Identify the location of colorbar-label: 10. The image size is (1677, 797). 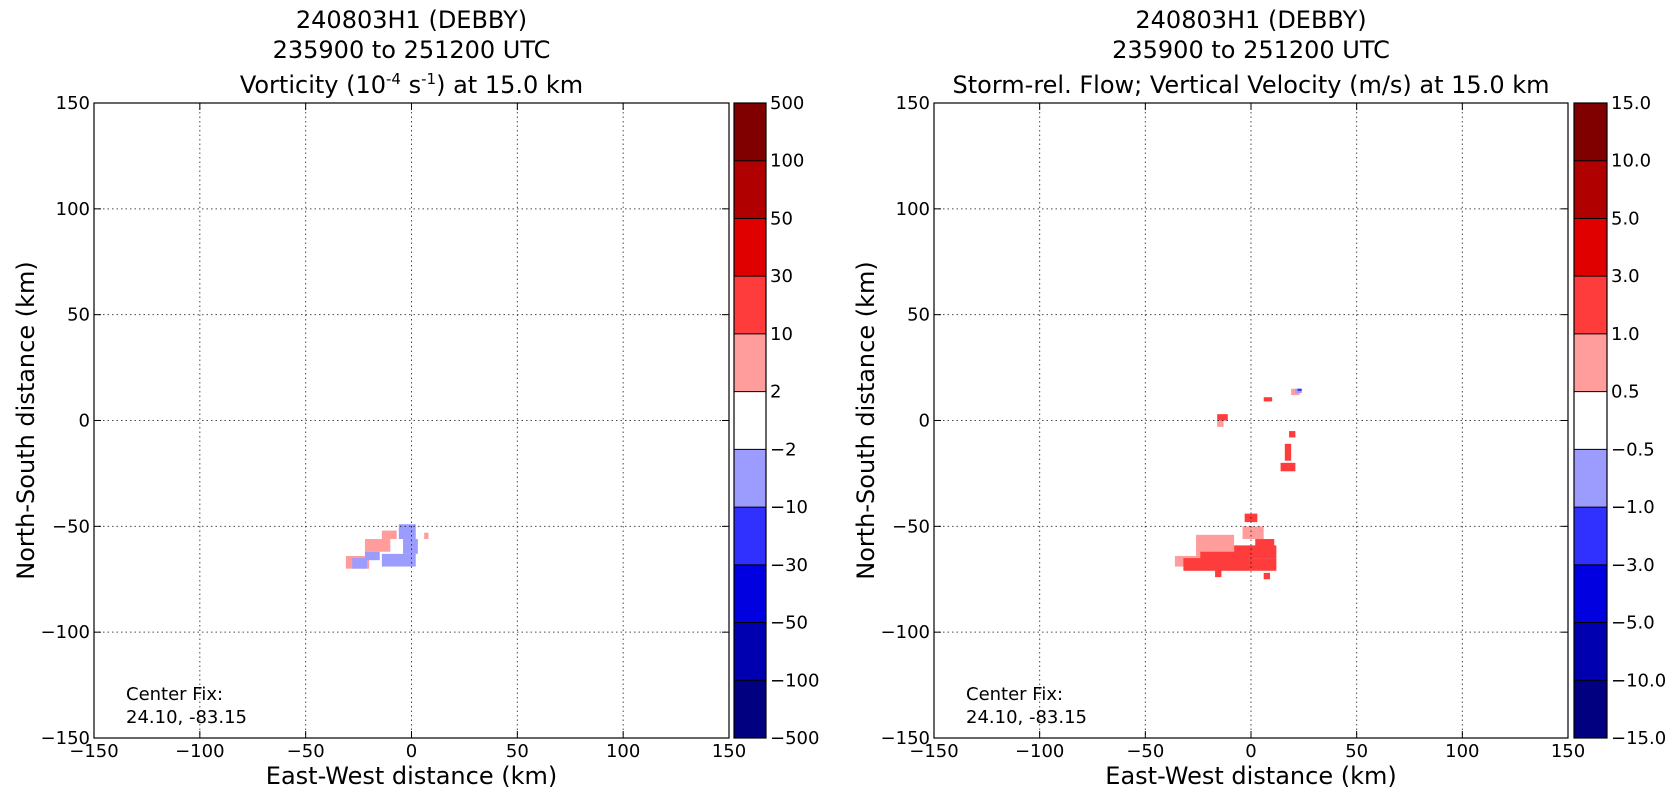
(781, 334).